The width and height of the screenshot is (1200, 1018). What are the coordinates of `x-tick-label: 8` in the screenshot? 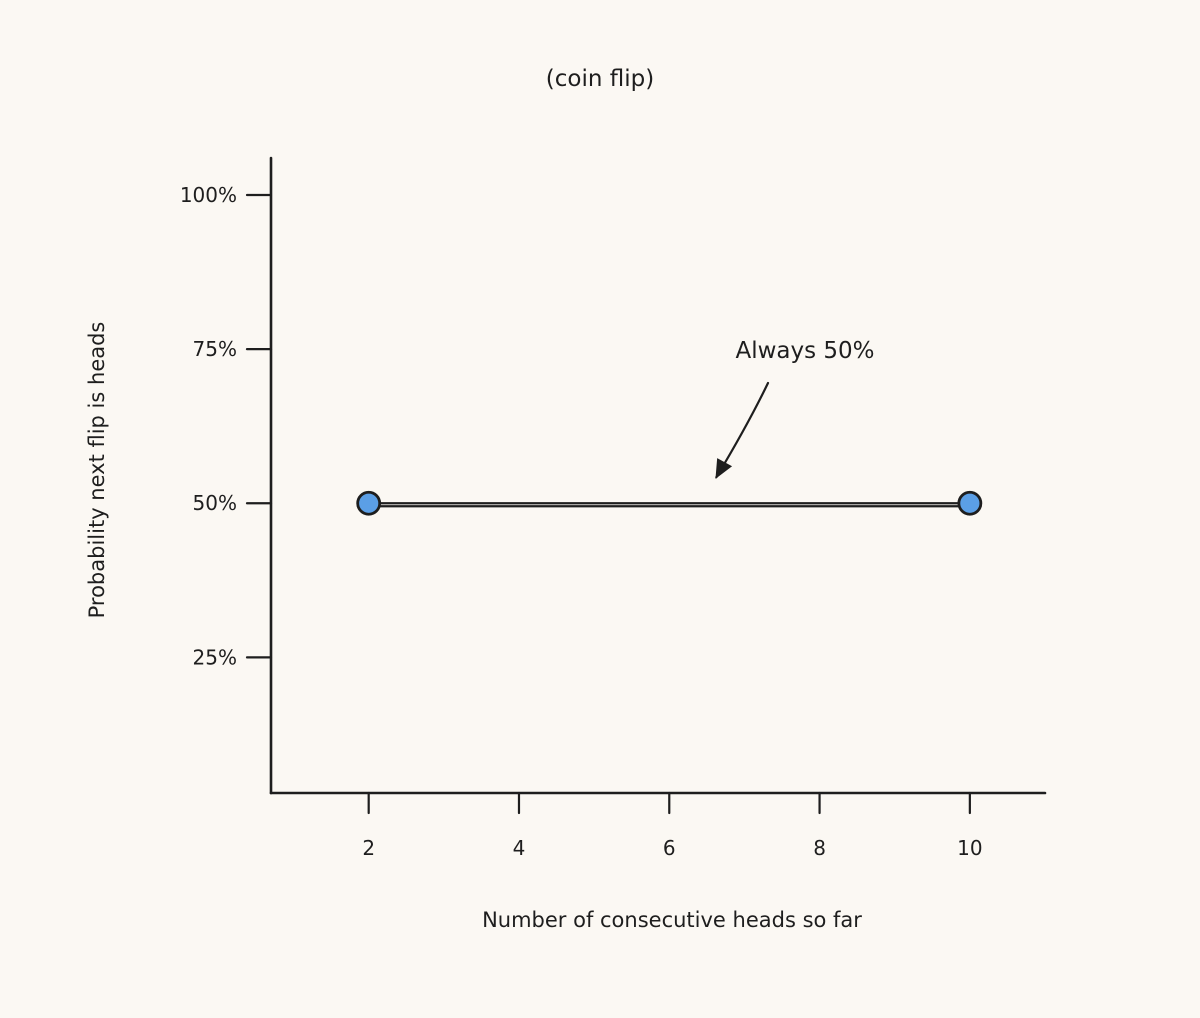 It's located at (819, 848).